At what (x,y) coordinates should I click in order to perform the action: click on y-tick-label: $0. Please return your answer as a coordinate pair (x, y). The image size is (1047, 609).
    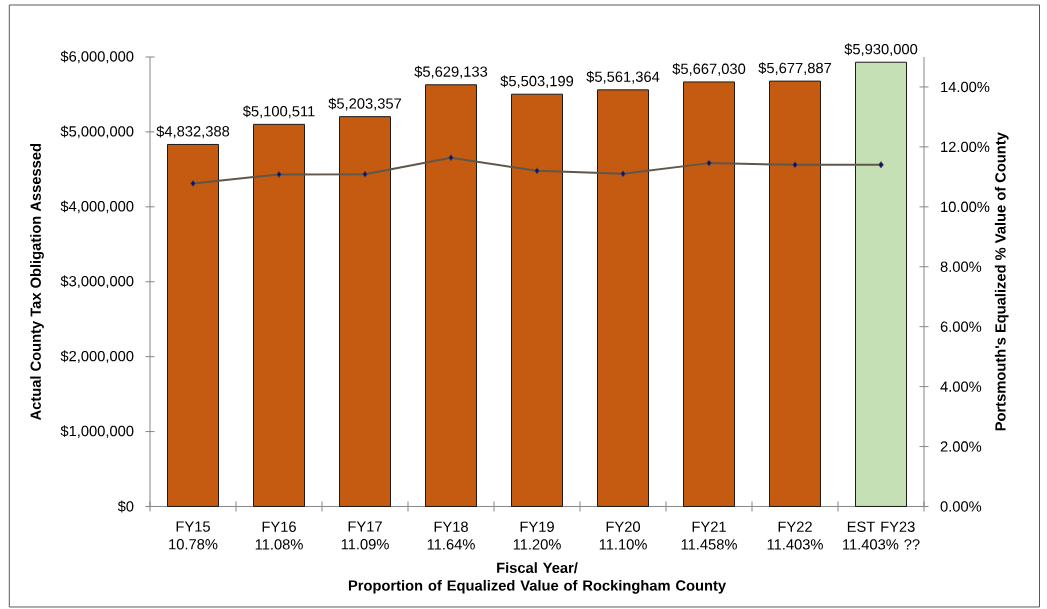
    Looking at the image, I should click on (125, 506).